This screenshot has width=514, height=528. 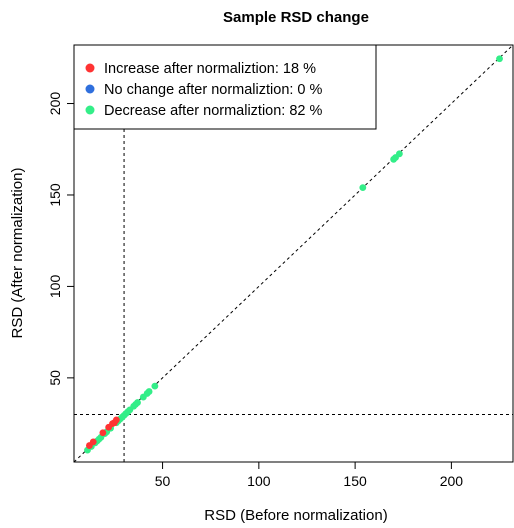 I want to click on y-tick-label: 200, so click(x=55, y=104).